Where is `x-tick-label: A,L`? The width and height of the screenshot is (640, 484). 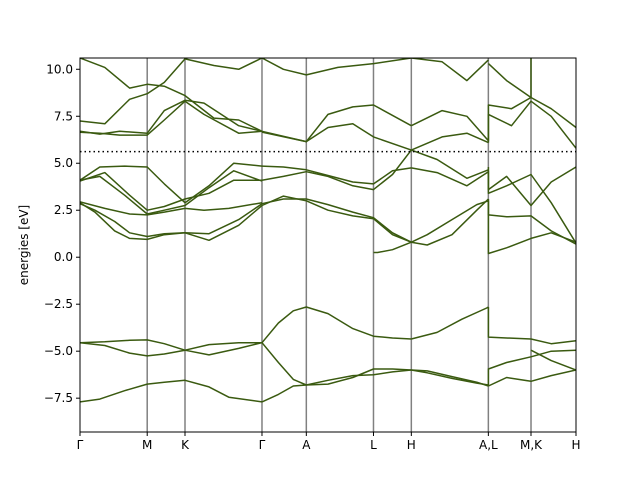
x-tick-label: A,L is located at coordinates (488, 445).